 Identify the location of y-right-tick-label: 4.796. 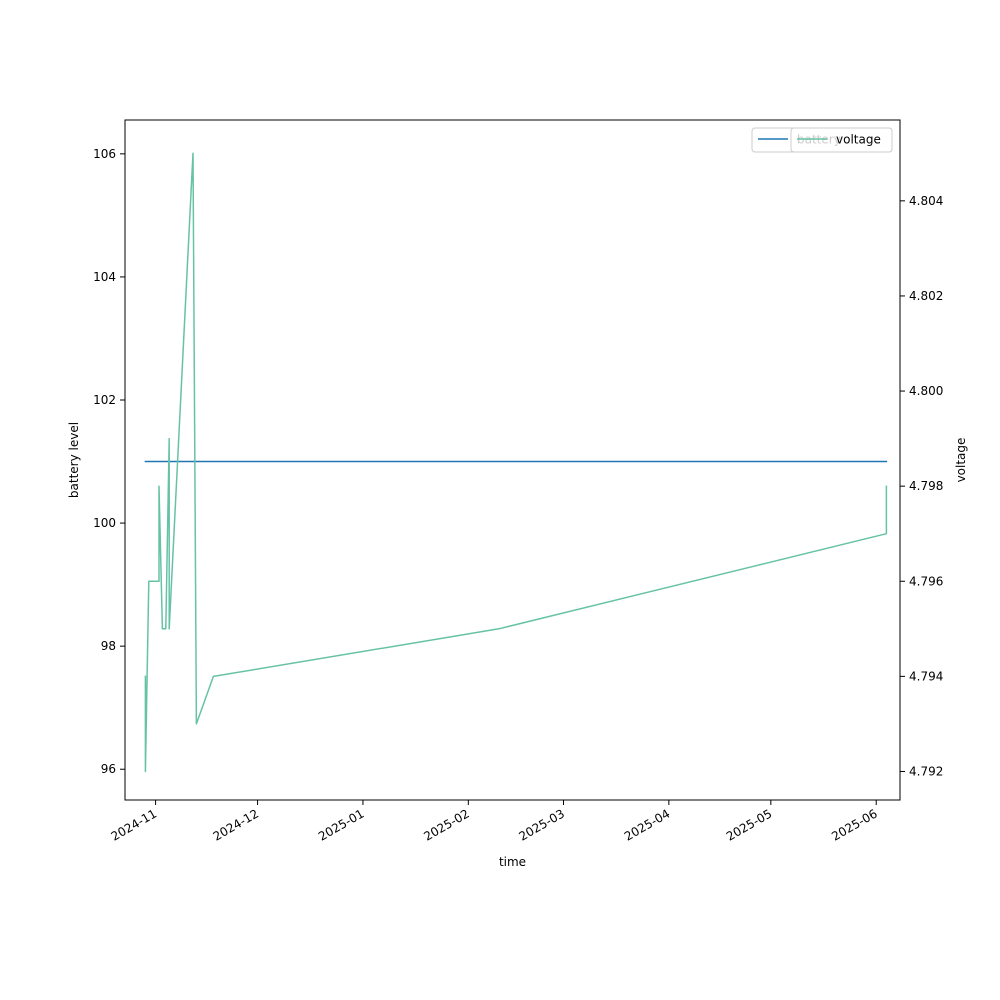
(926, 581).